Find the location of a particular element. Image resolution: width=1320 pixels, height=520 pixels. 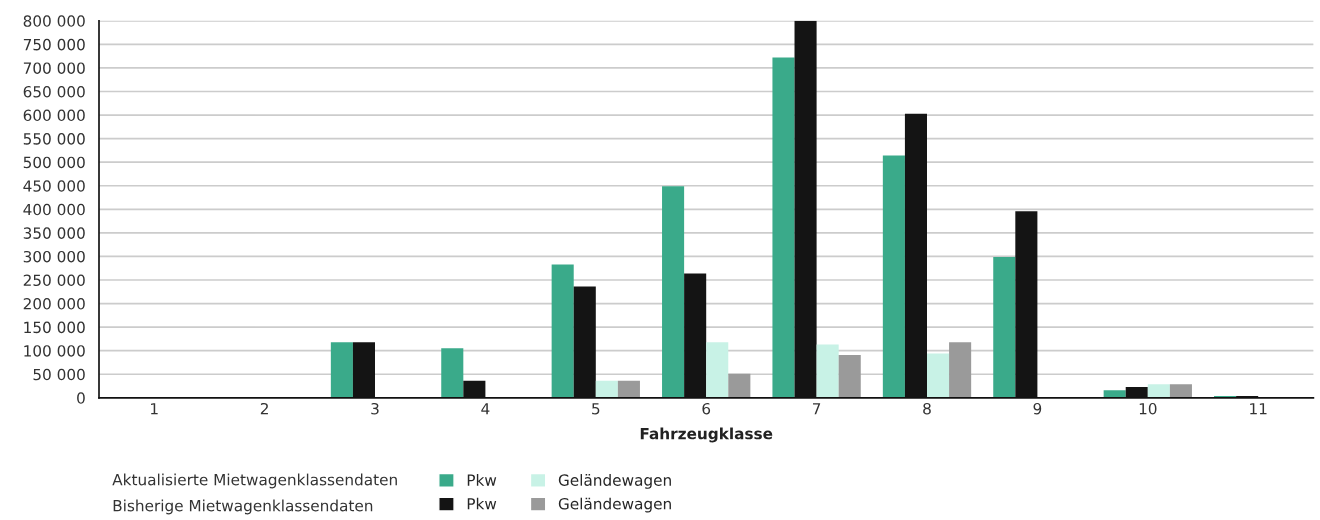

y-tick-label: 800 000 is located at coordinates (54, 21).